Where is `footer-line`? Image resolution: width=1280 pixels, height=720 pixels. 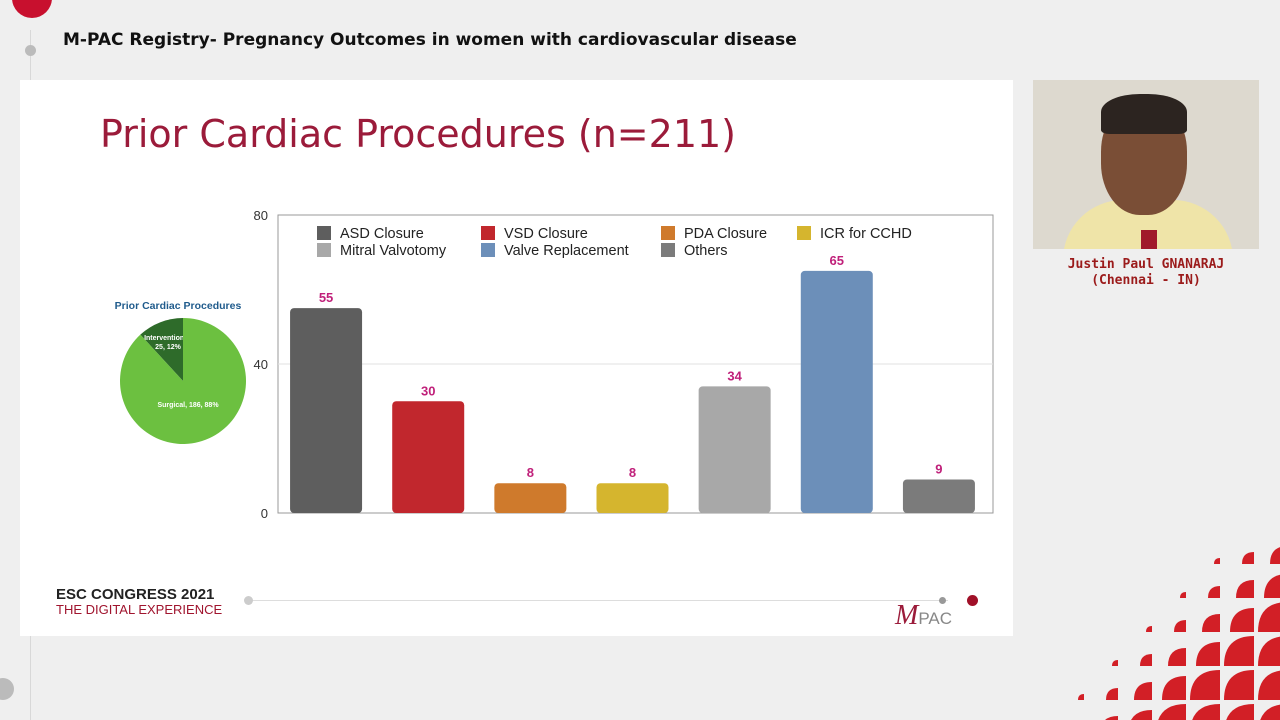
footer-line is located at coordinates (598, 600).